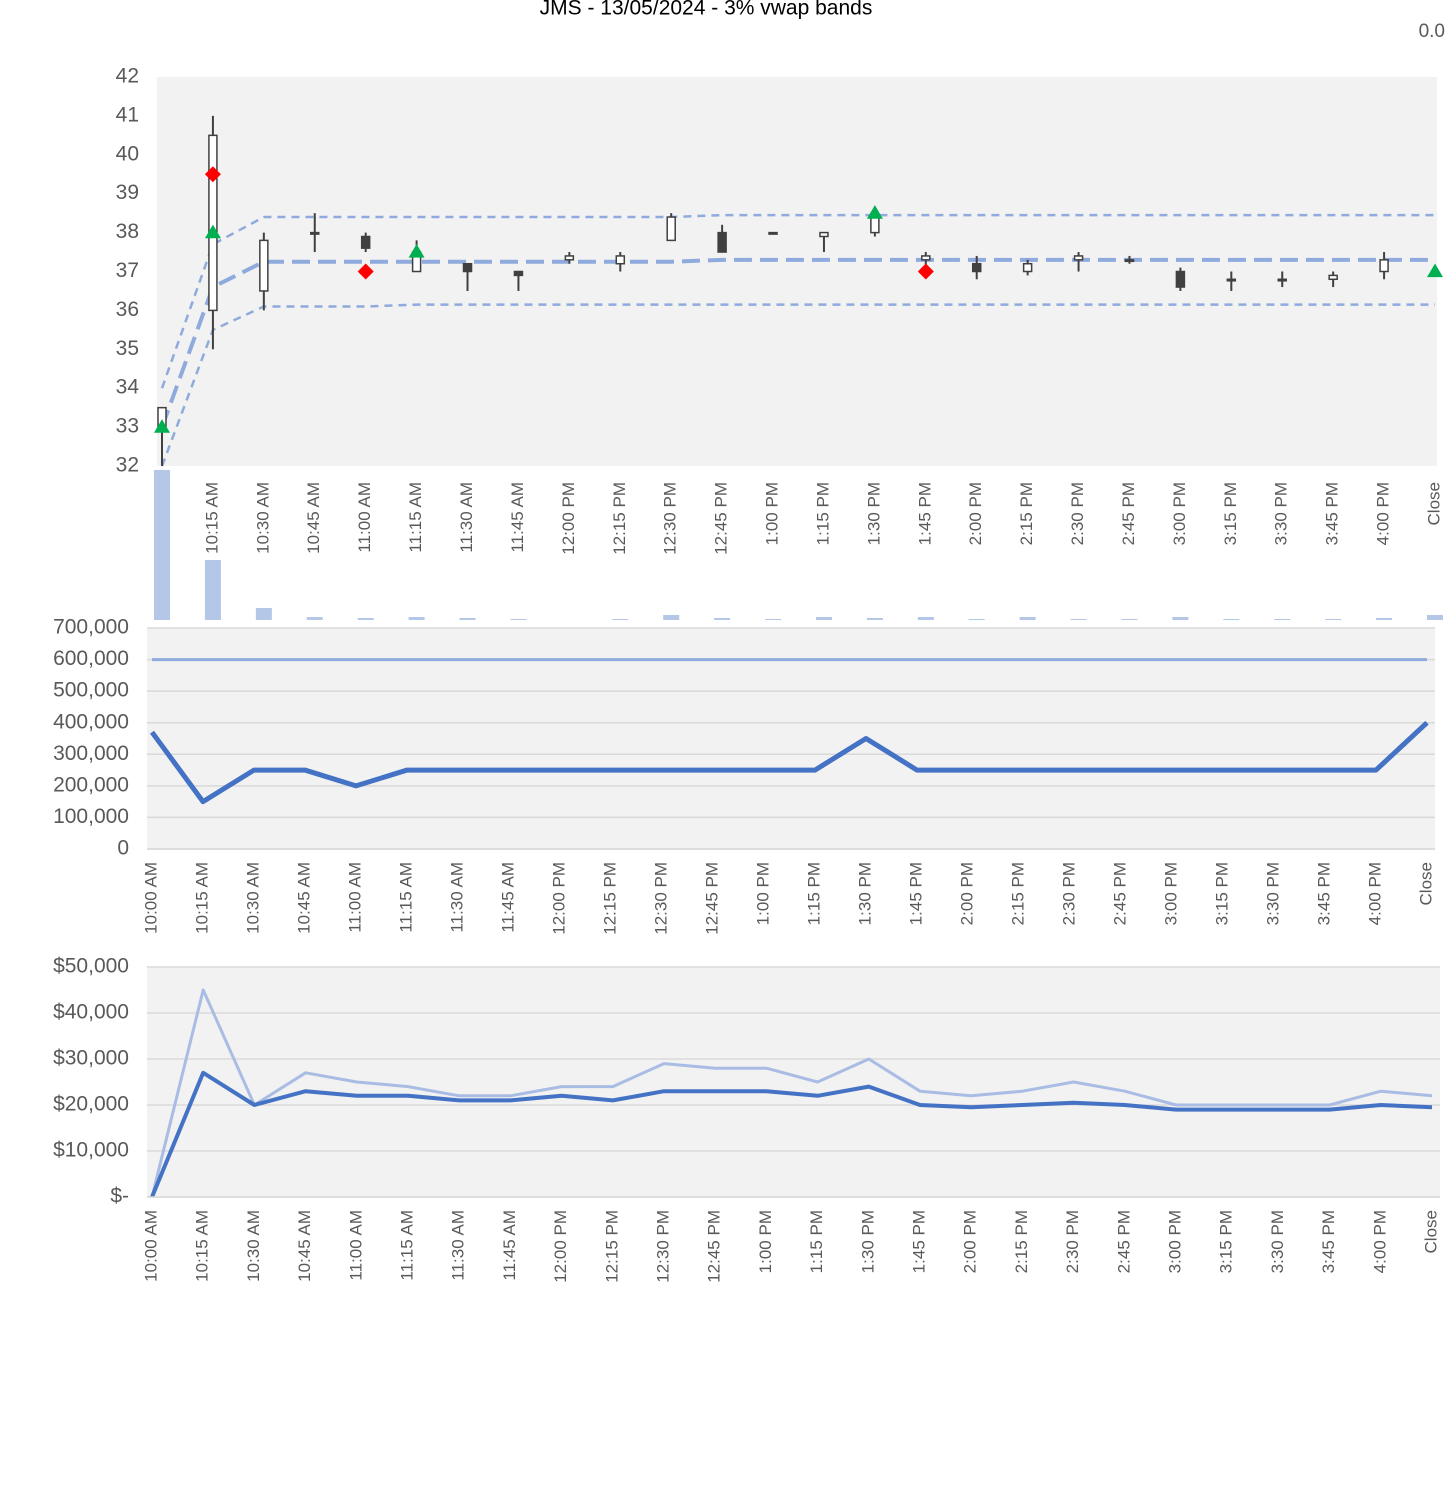  Describe the element at coordinates (91, 627) in the screenshot. I see `y-tick-label: 700,000` at that location.